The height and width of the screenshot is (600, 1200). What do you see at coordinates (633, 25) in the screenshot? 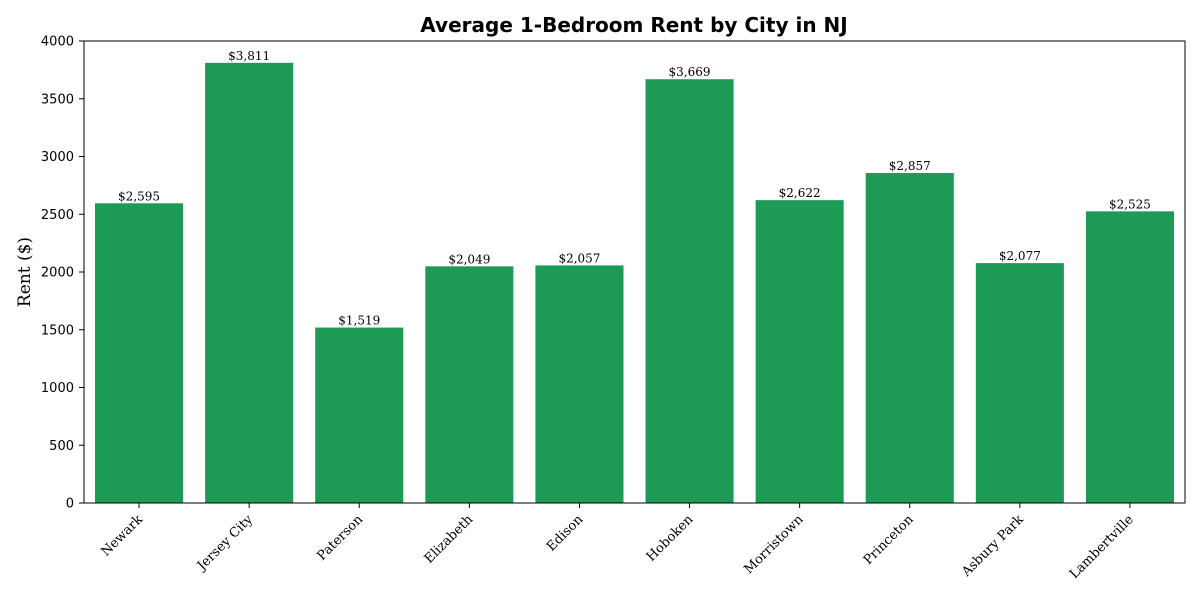
I see `chart-title: Average 1-Bedroom Rent by City in NJ` at bounding box center [633, 25].